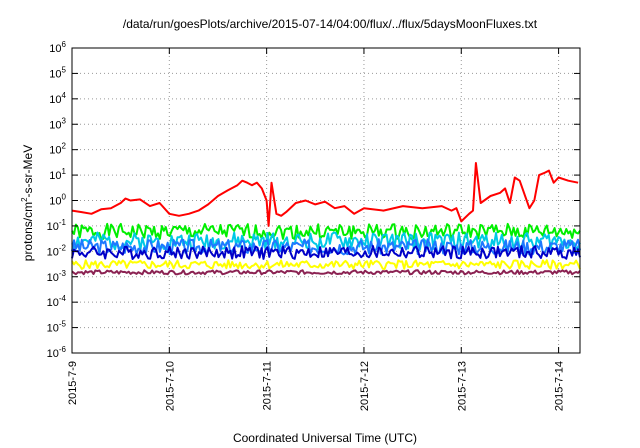 The width and height of the screenshot is (640, 448). What do you see at coordinates (57, 200) in the screenshot?
I see `y-tick-label: 10⁰` at bounding box center [57, 200].